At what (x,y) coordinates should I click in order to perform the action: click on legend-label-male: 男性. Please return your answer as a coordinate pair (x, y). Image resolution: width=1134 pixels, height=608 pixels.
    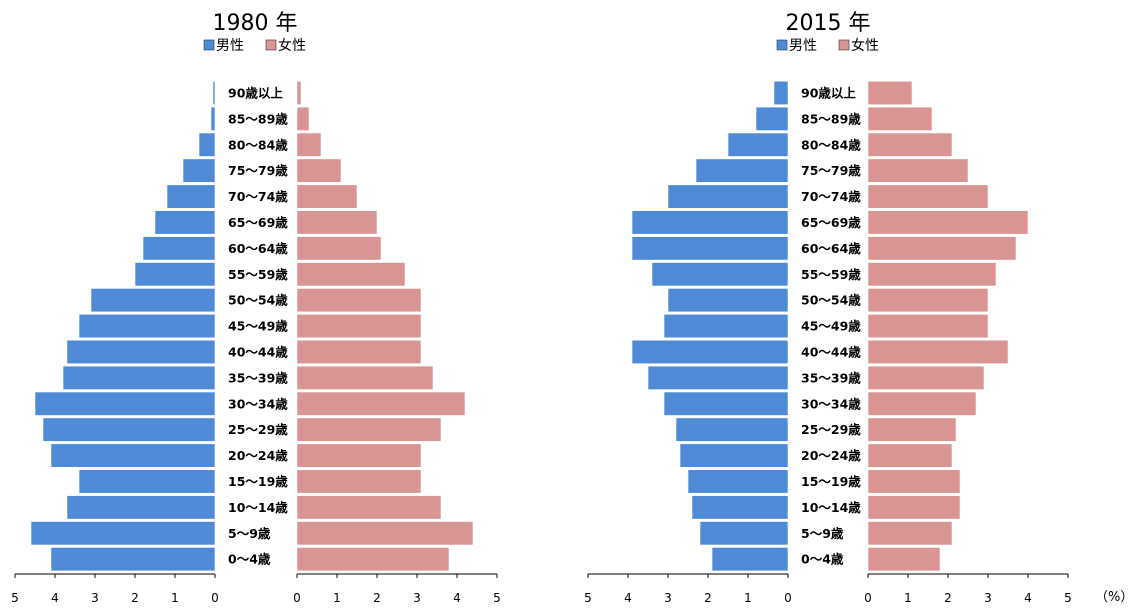
    Looking at the image, I should click on (803, 46).